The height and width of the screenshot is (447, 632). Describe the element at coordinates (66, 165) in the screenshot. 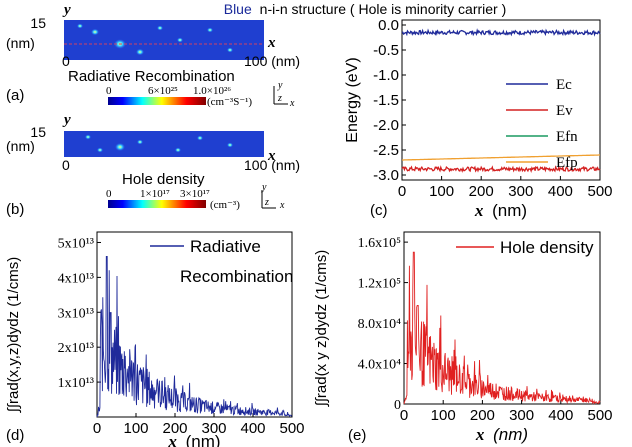

I see `panel-b-x-tick-0: 0` at that location.